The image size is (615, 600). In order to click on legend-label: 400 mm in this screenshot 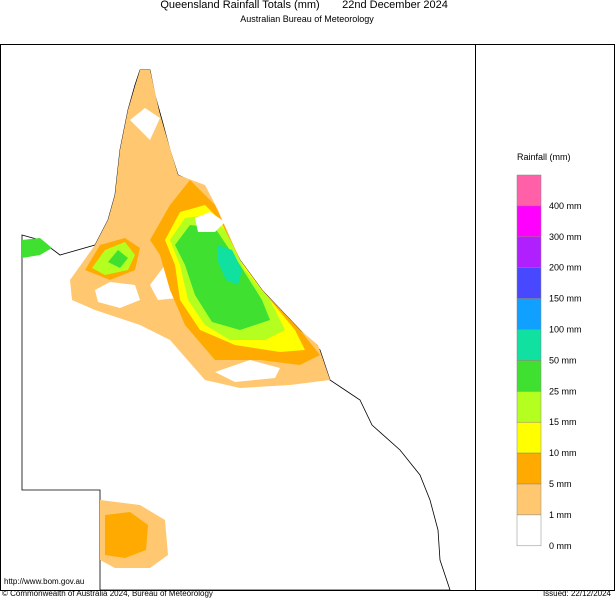, I will do `click(565, 206)`.